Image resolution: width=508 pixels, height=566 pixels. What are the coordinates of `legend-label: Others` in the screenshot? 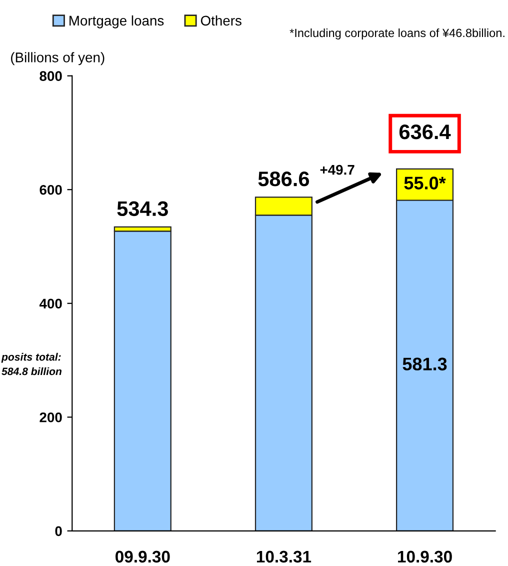 It's located at (221, 20).